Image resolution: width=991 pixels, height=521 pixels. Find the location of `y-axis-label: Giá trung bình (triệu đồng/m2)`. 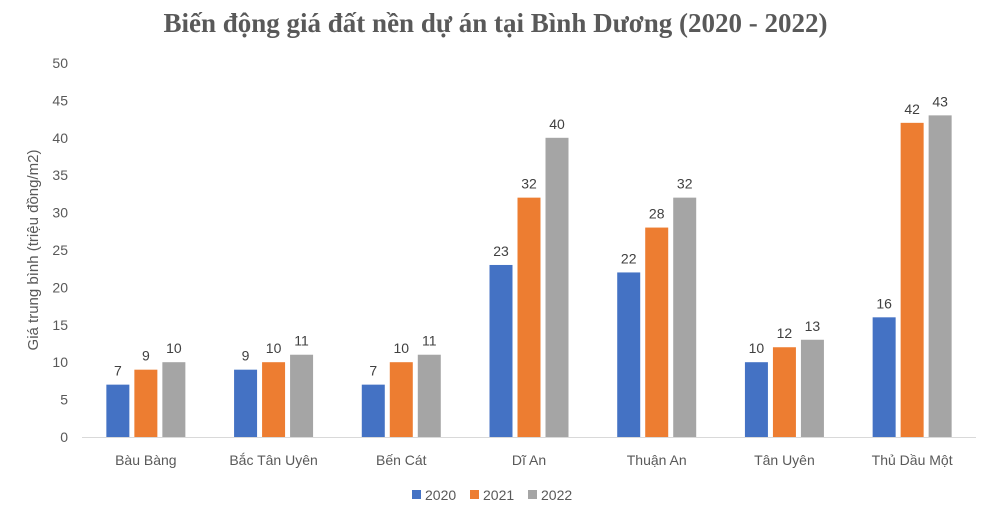

y-axis-label: Giá trung bình (triệu đồng/m2) is located at coordinates (33, 250).